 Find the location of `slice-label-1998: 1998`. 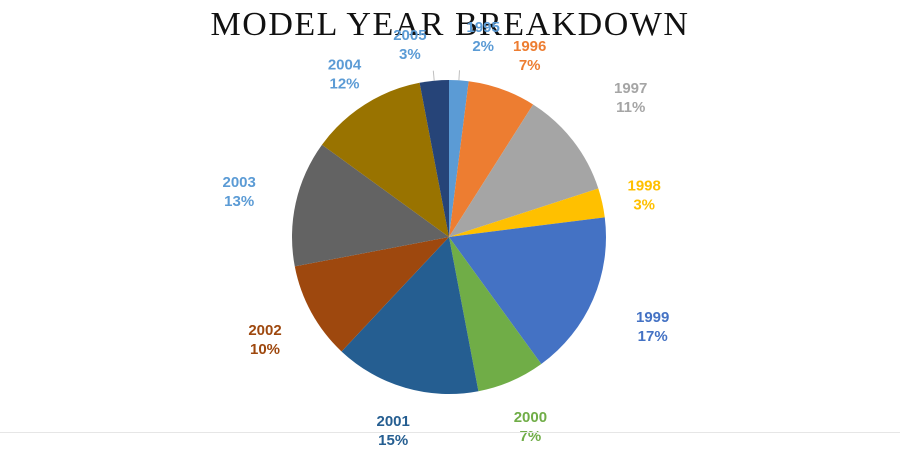

slice-label-1998: 1998 is located at coordinates (644, 185).